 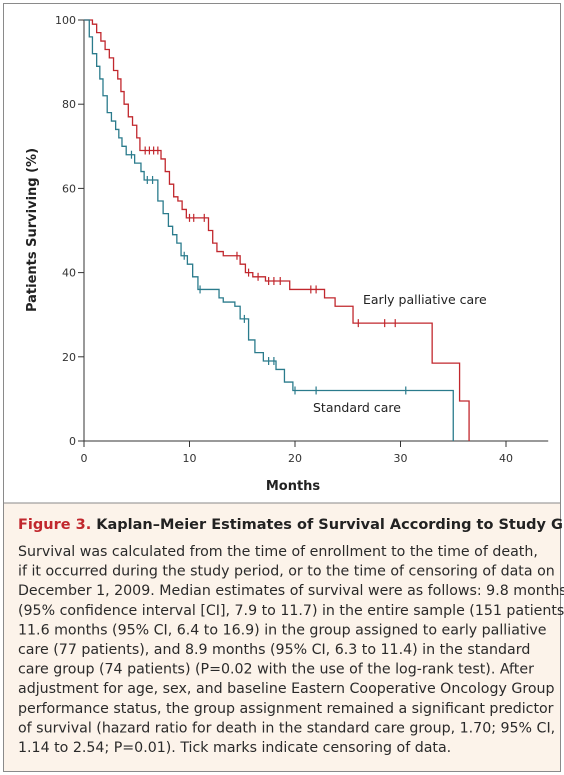 What do you see at coordinates (69, 273) in the screenshot?
I see `y-tick-label: 40` at bounding box center [69, 273].